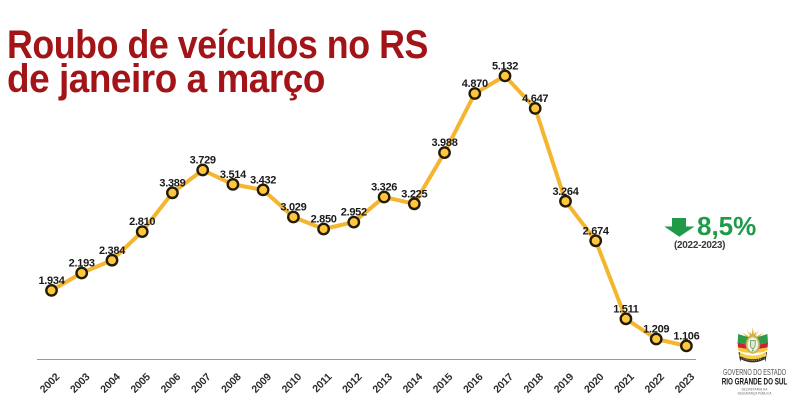 This screenshot has height=410, width=800. What do you see at coordinates (231, 383) in the screenshot?
I see `svg-text: 2008` at bounding box center [231, 383].